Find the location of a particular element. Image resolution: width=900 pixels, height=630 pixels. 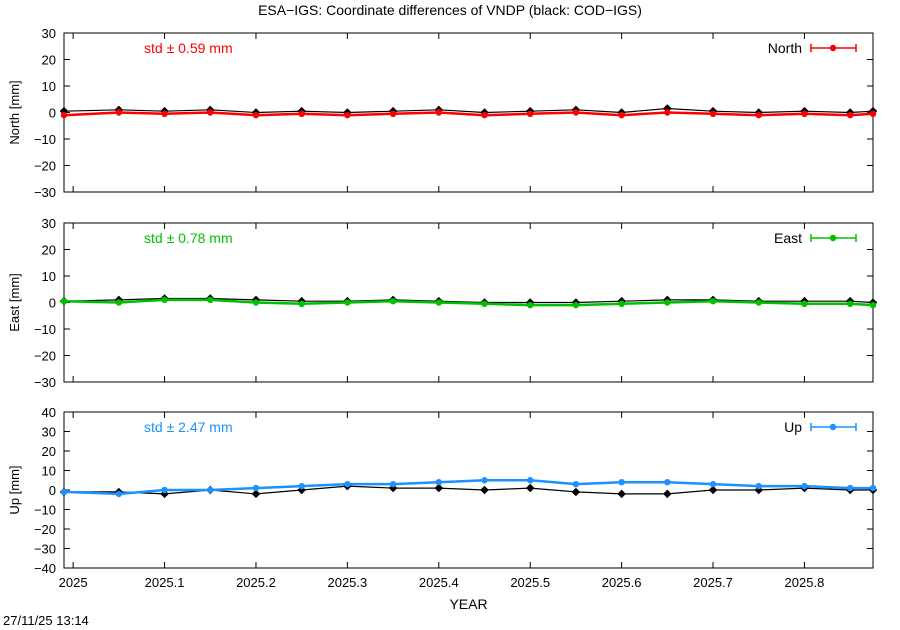

north-ytick-label: 20 is located at coordinates (49, 60).